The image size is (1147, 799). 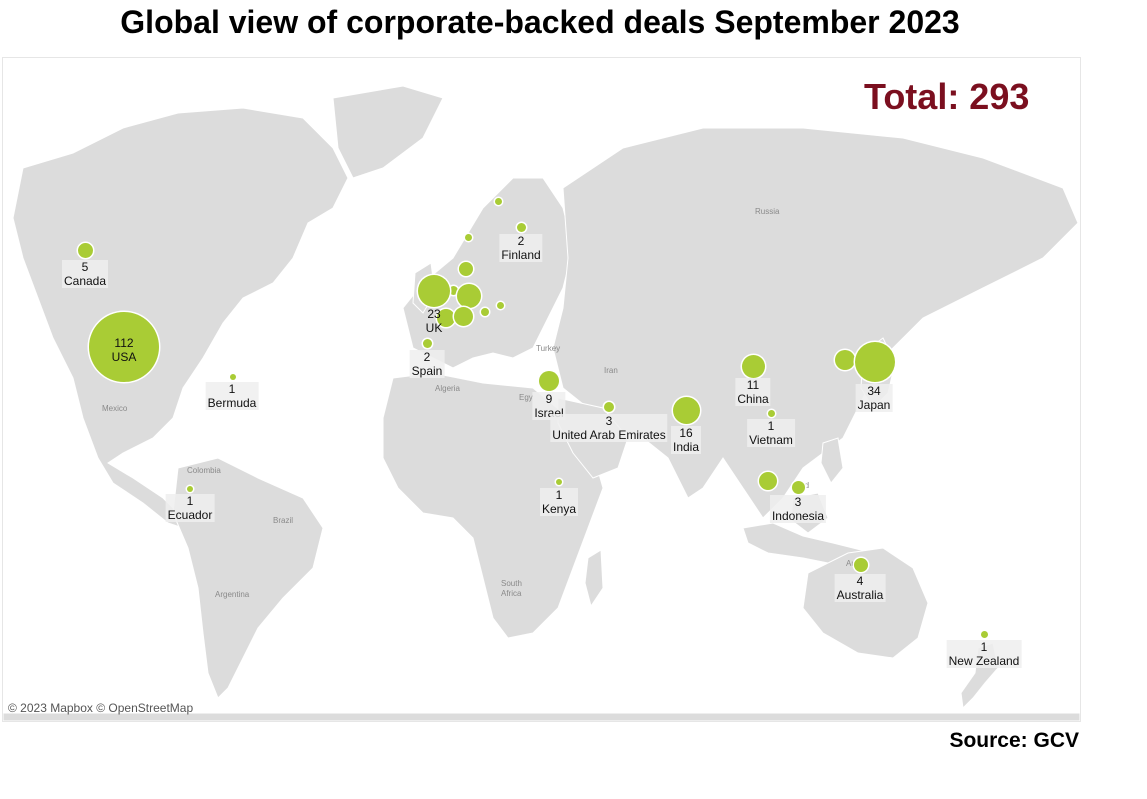 I want to click on deal-country-india: India, so click(x=686, y=447).